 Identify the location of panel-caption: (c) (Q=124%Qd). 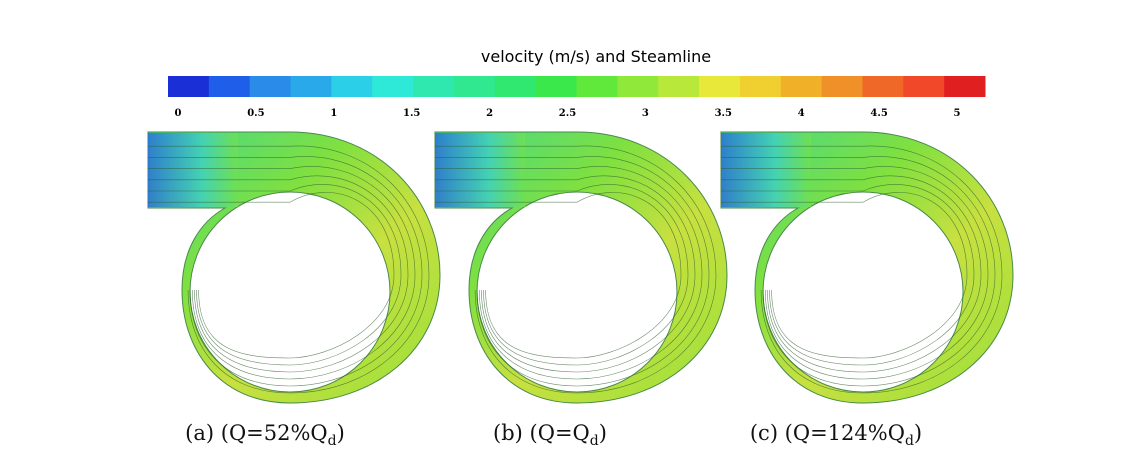
(836, 435).